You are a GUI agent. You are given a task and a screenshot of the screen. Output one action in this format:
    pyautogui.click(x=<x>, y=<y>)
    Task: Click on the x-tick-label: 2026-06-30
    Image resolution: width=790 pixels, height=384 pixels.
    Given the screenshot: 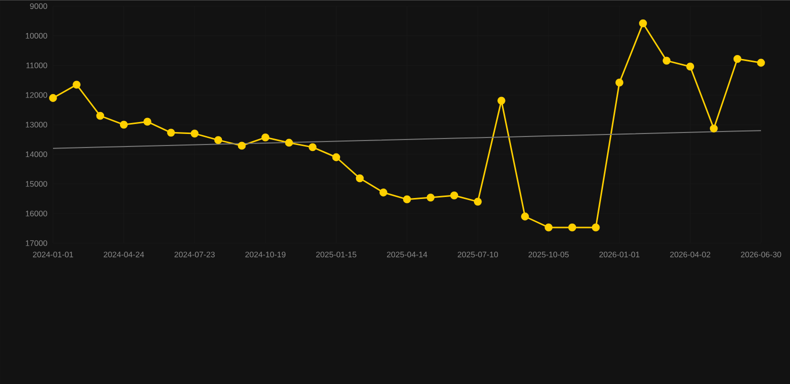 What is the action you would take?
    pyautogui.click(x=761, y=255)
    